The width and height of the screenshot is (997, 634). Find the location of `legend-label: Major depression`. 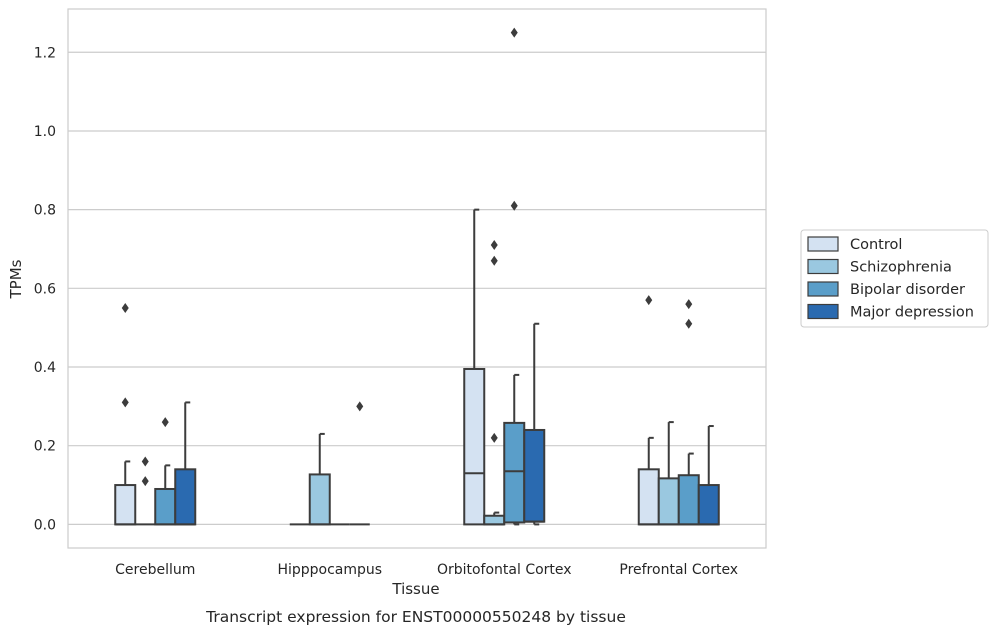

legend-label: Major depression is located at coordinates (912, 313).